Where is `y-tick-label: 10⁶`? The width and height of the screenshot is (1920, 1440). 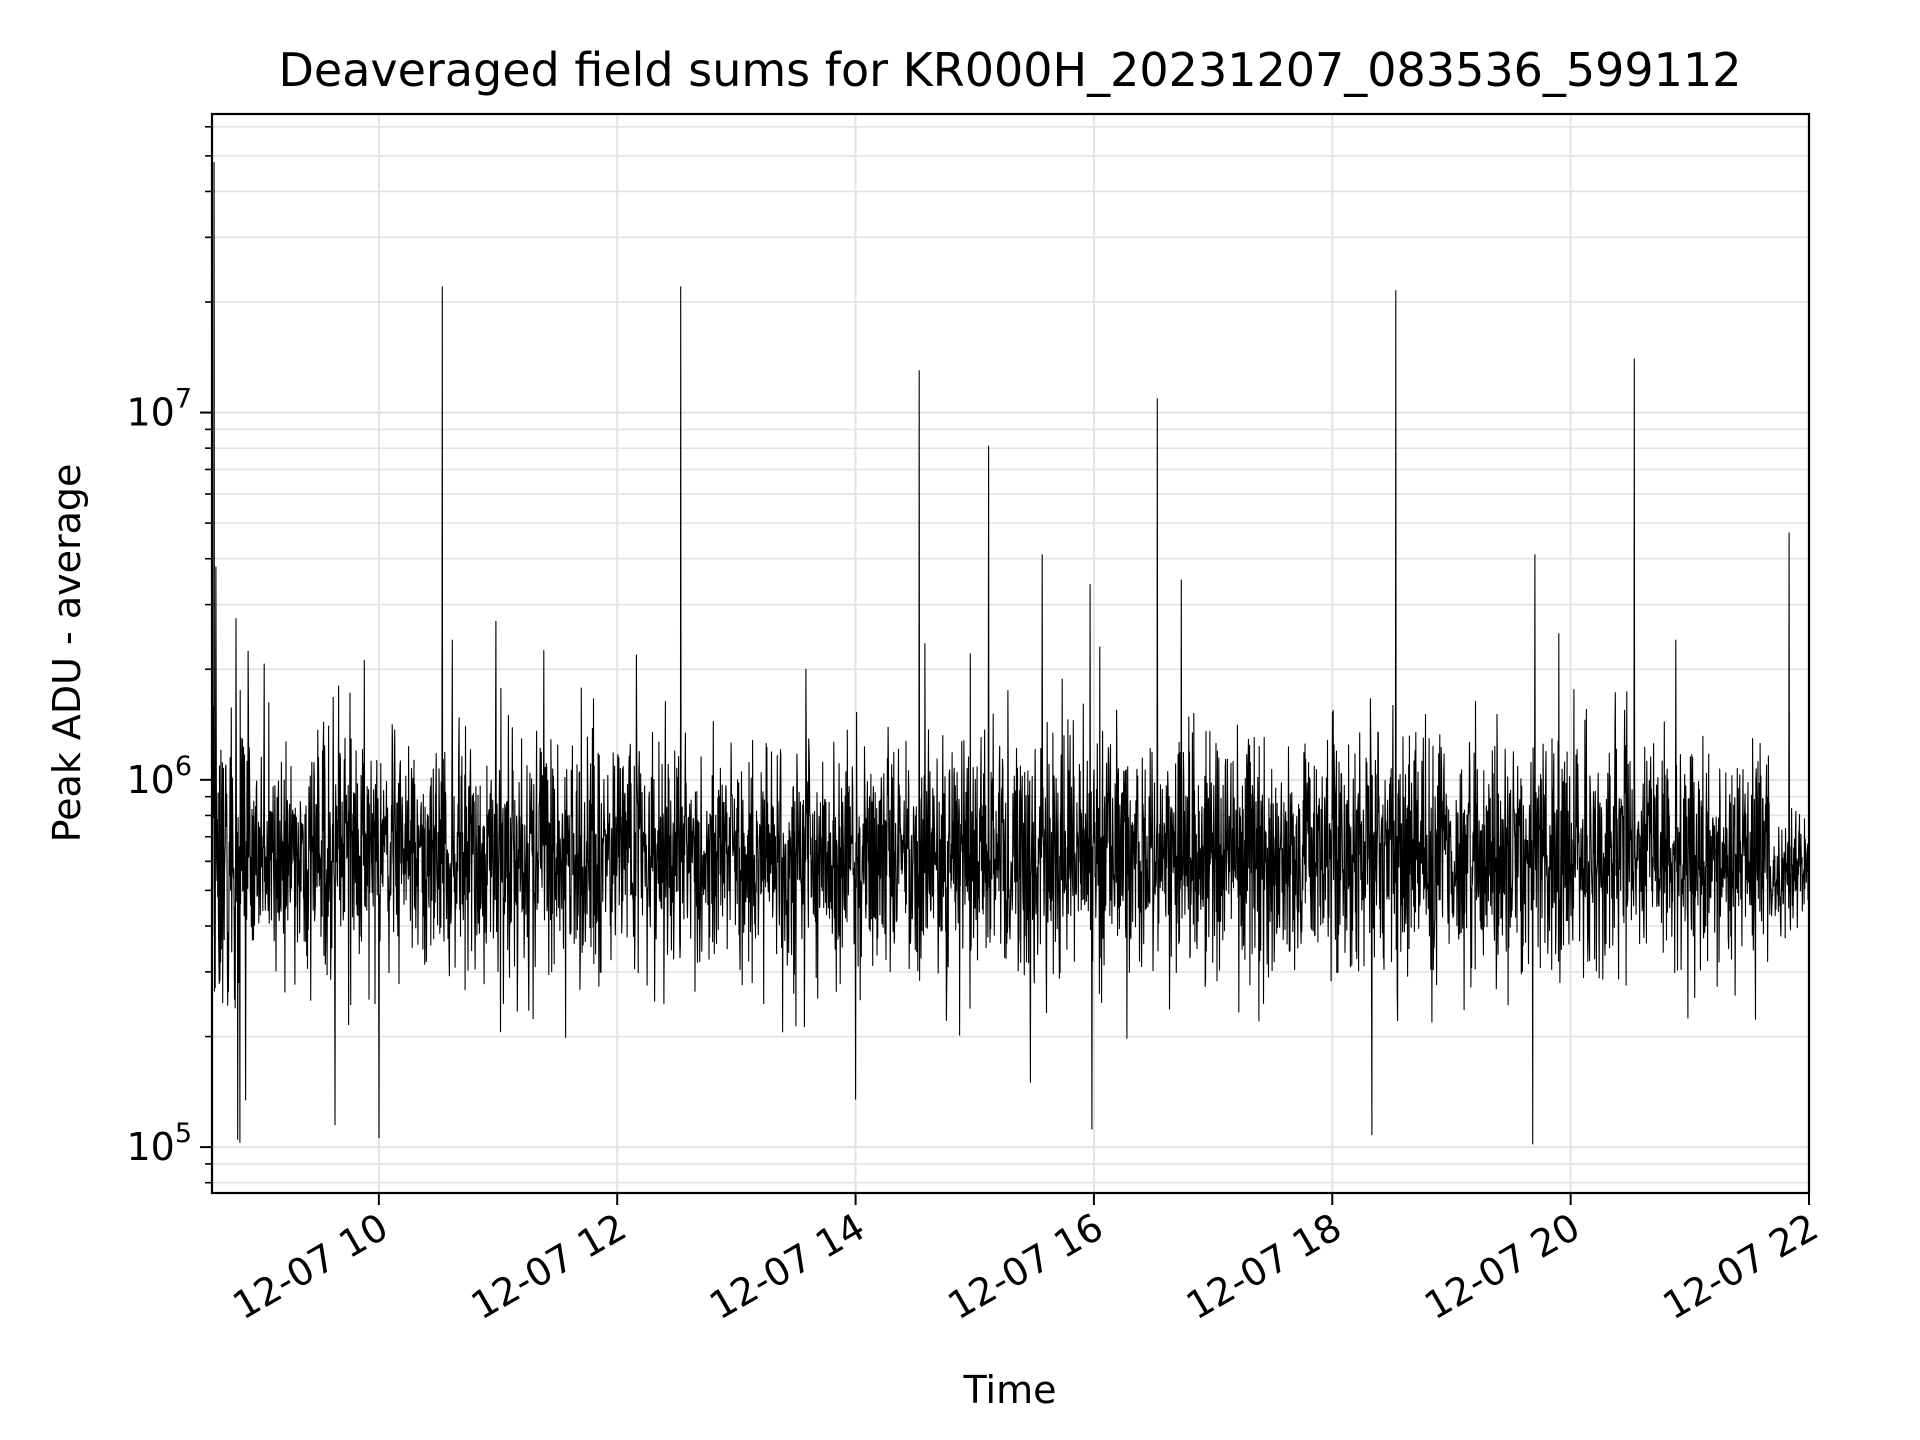
y-tick-label: 10⁶ is located at coordinates (159, 776).